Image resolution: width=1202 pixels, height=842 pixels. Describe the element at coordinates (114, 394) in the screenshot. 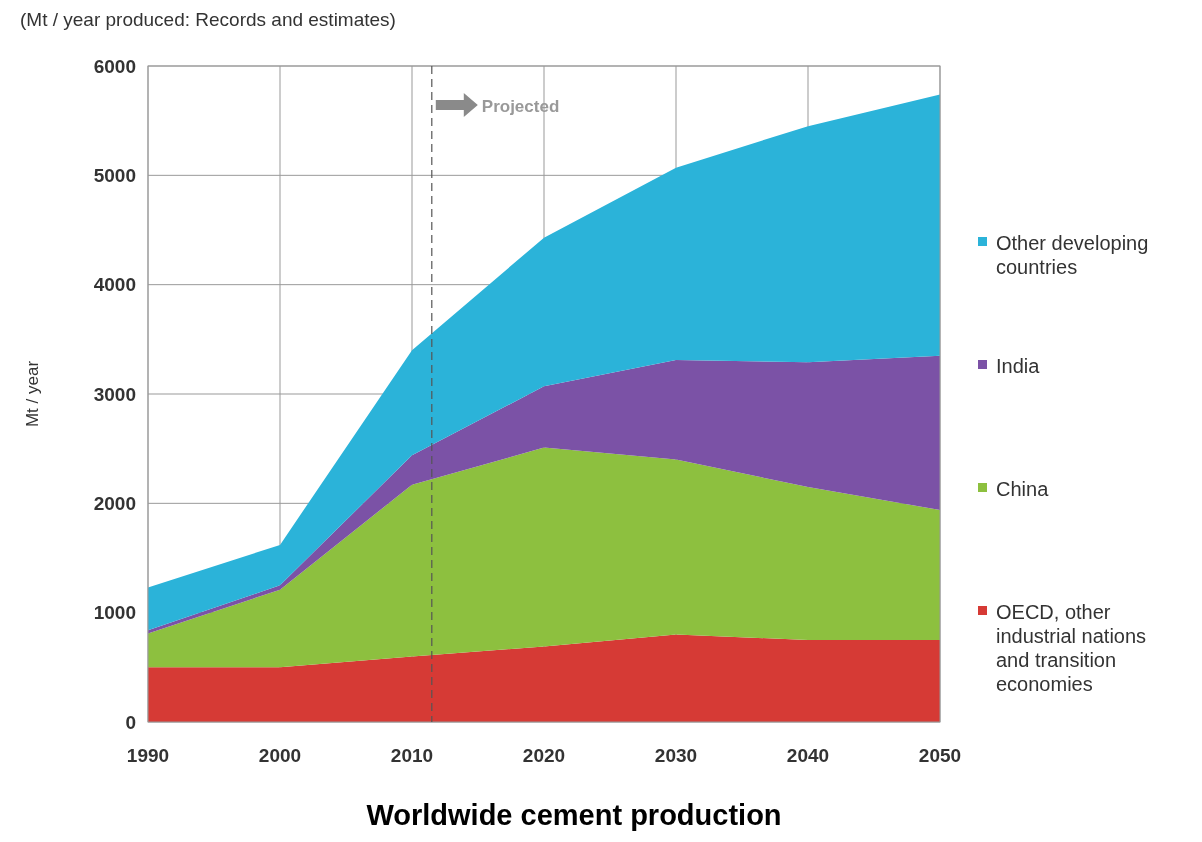

I see `y-tick-label: 3000` at that location.